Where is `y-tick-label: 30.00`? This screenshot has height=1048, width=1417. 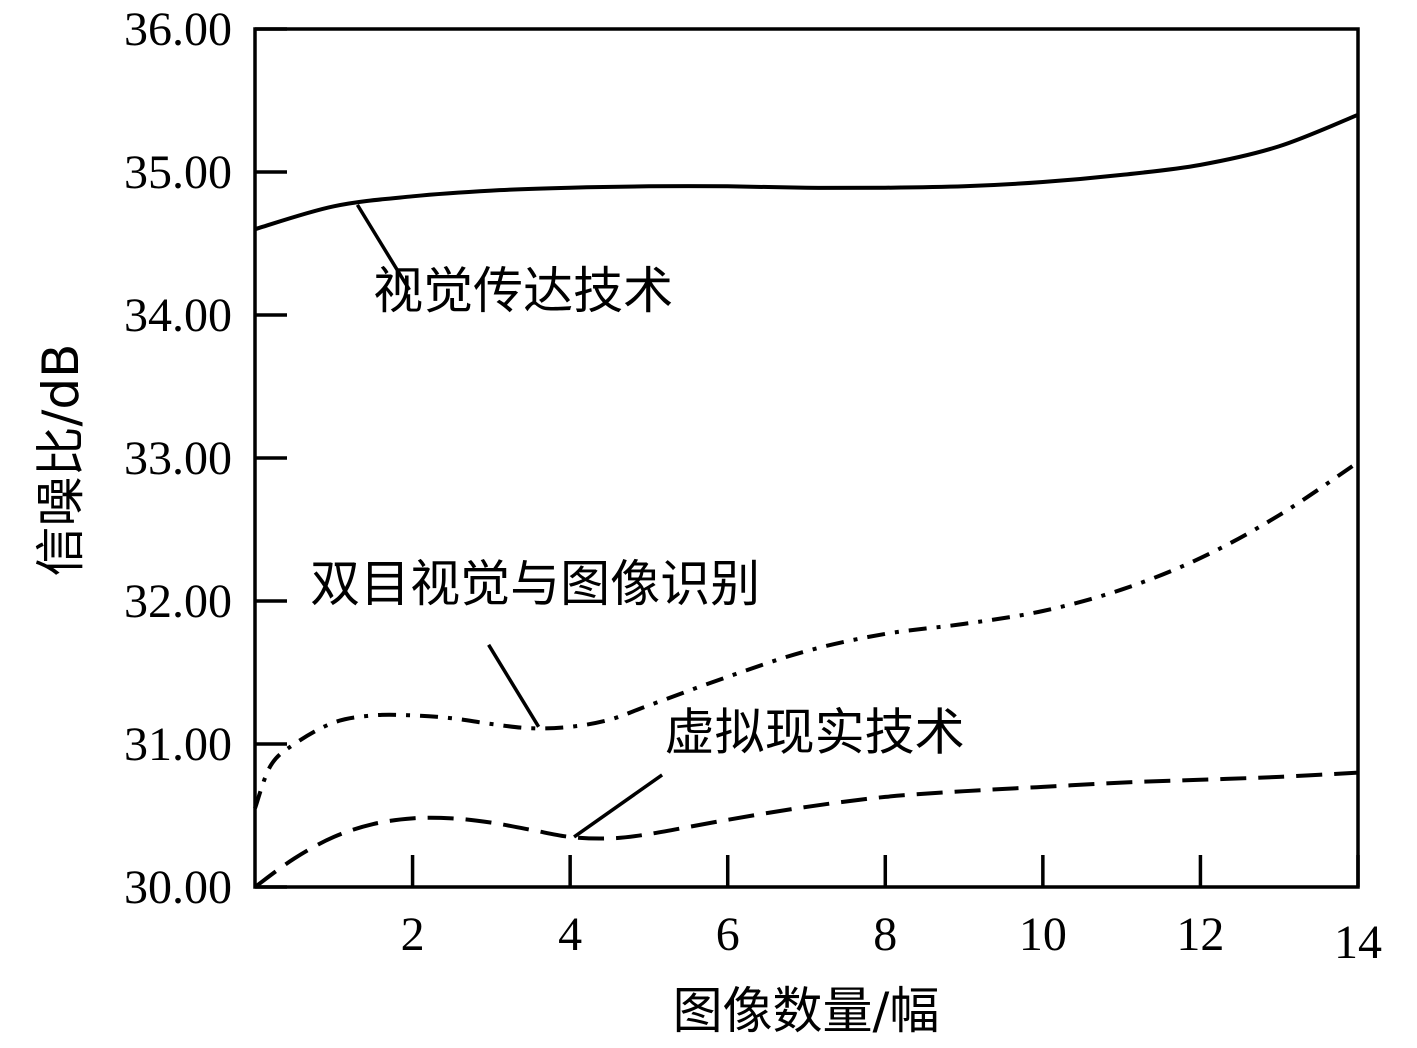
y-tick-label: 30.00 is located at coordinates (178, 887).